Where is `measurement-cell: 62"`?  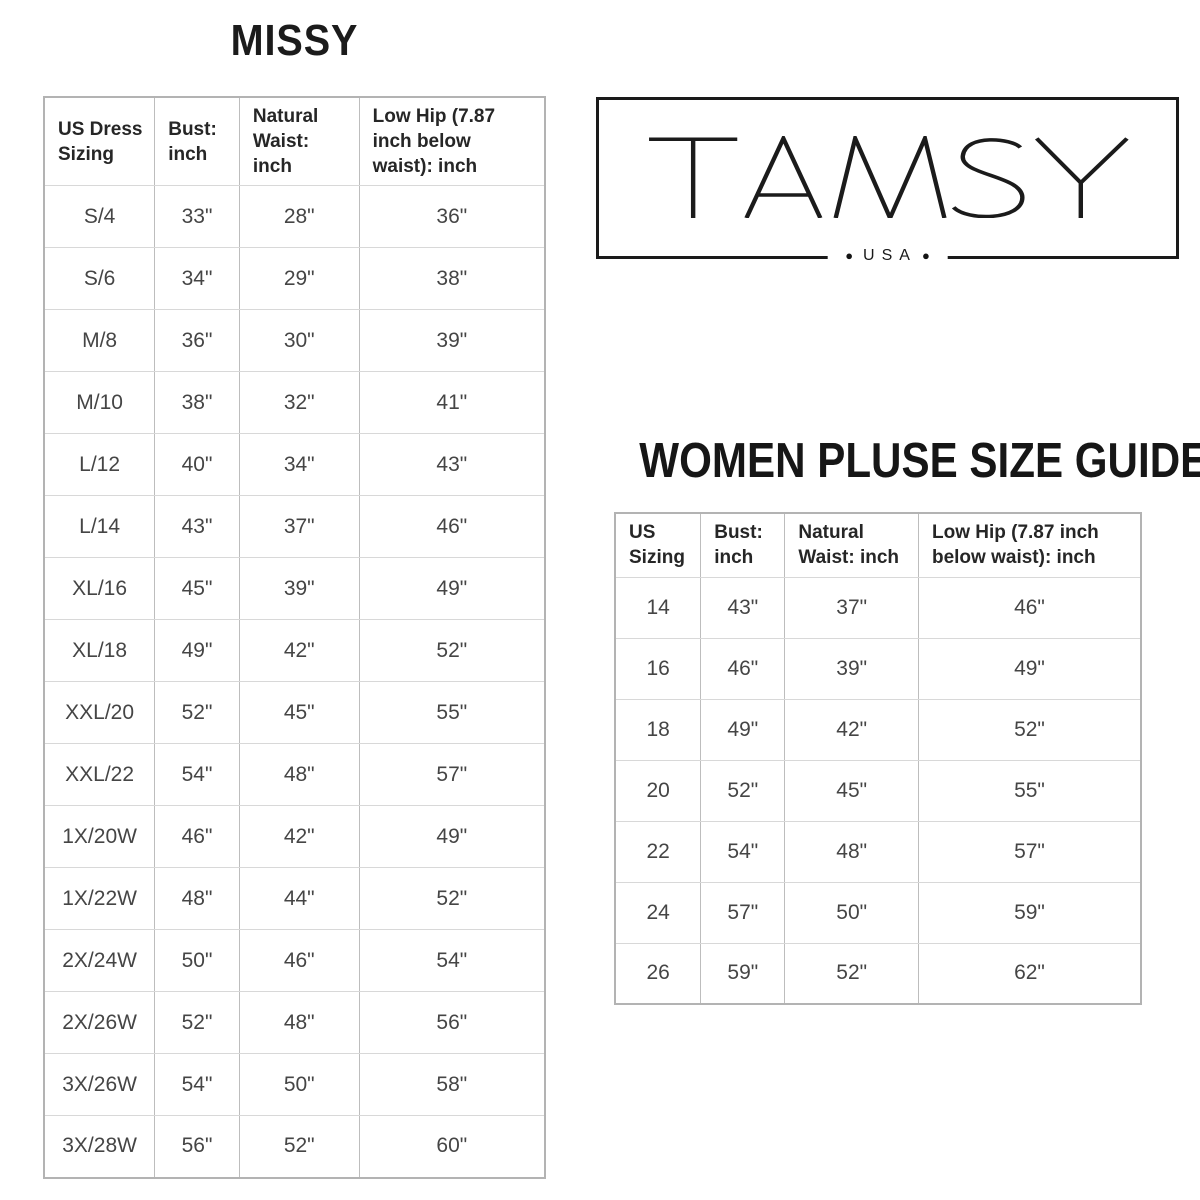
measurement-cell: 62" is located at coordinates (1029, 973).